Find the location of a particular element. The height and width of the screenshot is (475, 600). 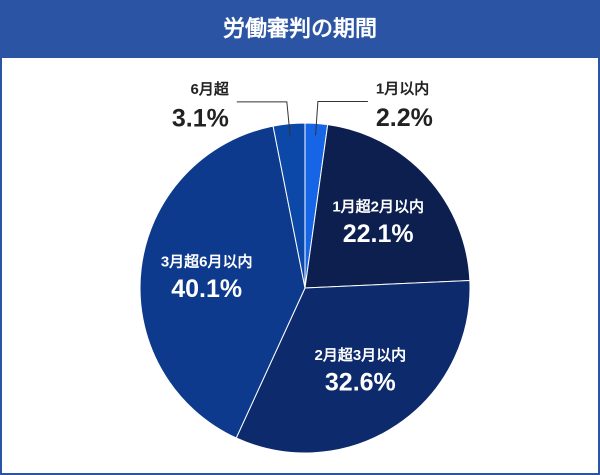

chart-title: 労働審判の期間 is located at coordinates (300, 29).